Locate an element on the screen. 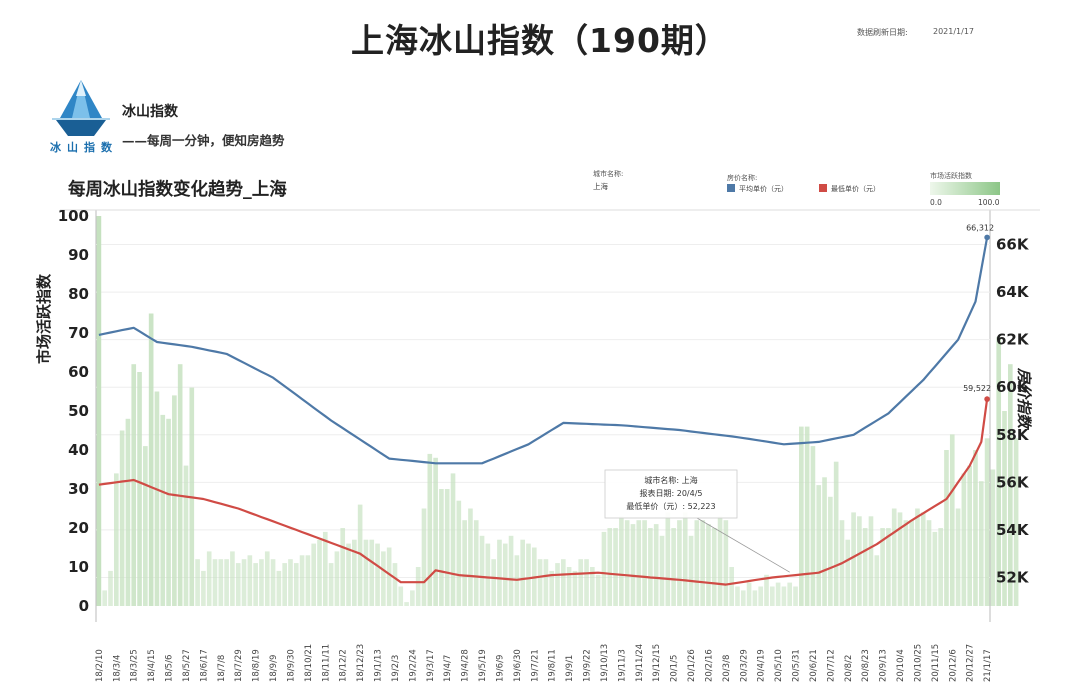 Image resolution: width=1080 pixels, height=682 pixels. x-tick-label: 20/4/19 is located at coordinates (762, 665).